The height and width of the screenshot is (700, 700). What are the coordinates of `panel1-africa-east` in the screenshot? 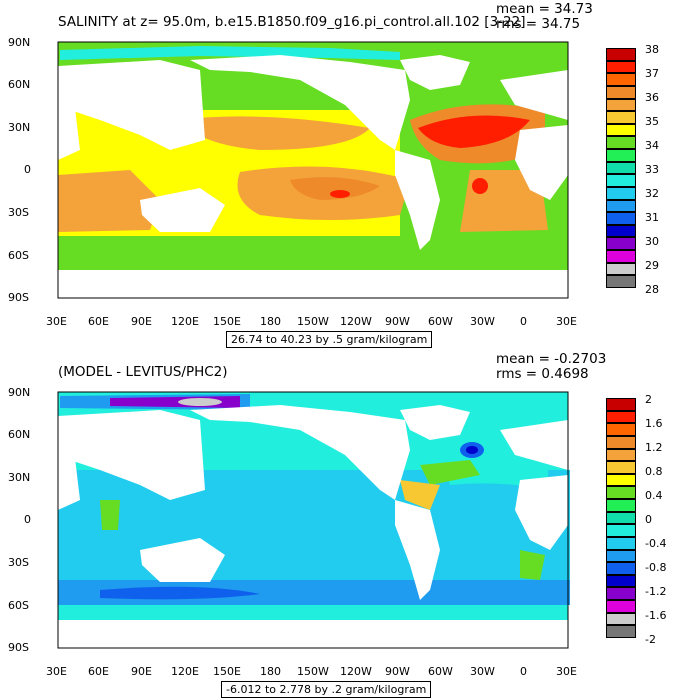 It's located at (69, 132).